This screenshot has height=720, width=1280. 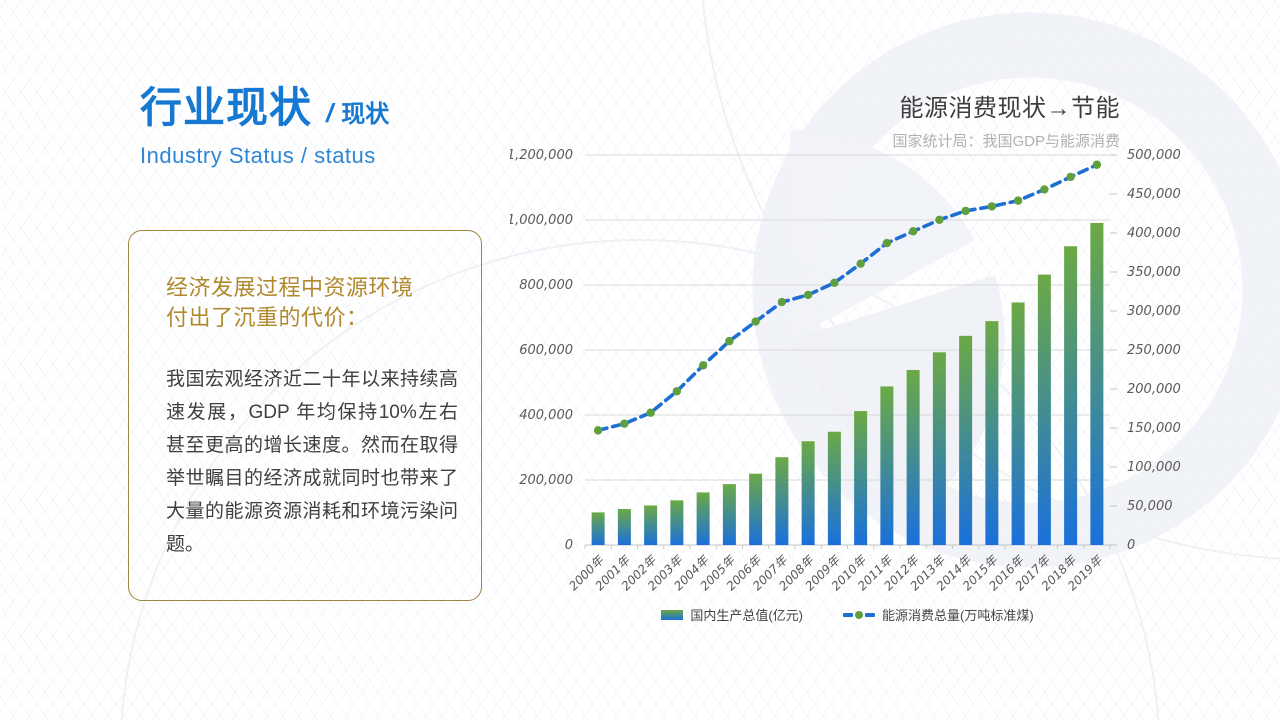 What do you see at coordinates (258, 155) in the screenshot?
I see `slide-subtitle-en: Industry Status / status` at bounding box center [258, 155].